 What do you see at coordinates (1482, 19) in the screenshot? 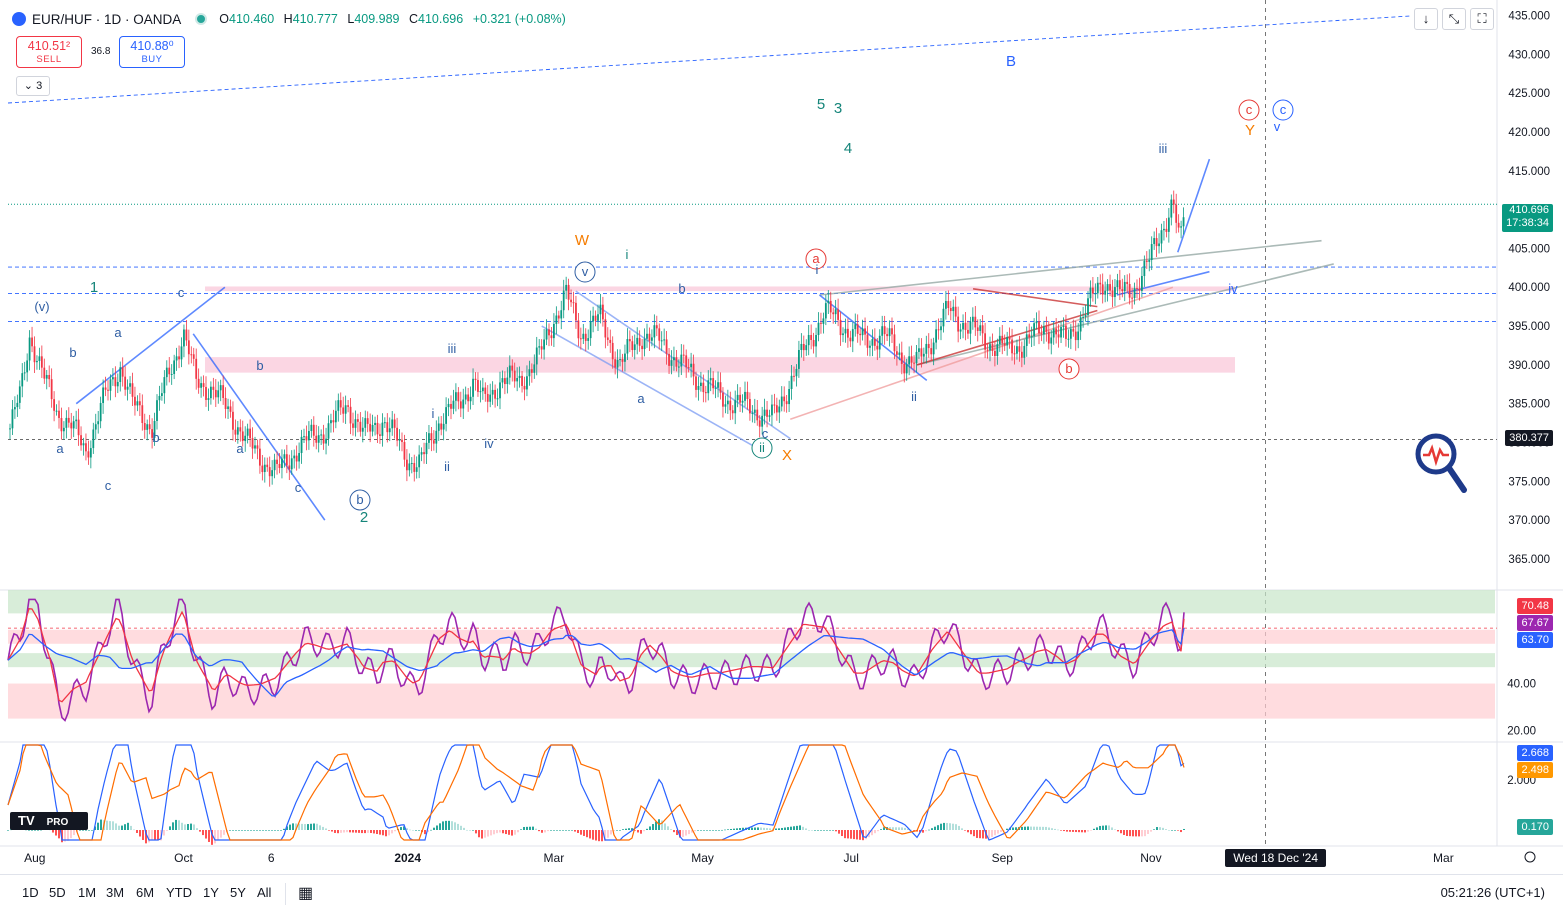
I see `fullscreen-icon: ⛶` at bounding box center [1482, 19].